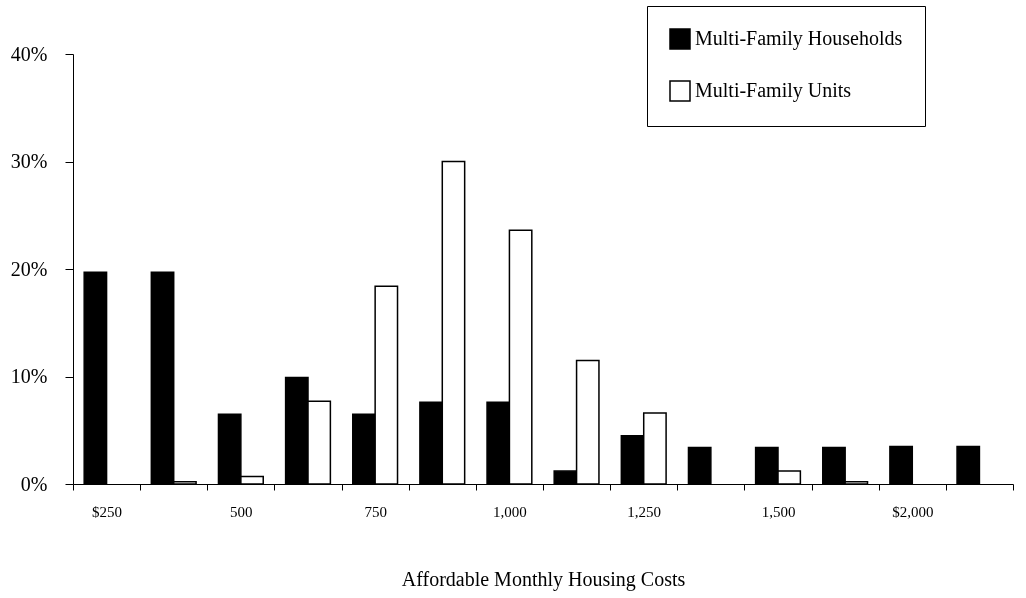 Image resolution: width=1026 pixels, height=598 pixels. Describe the element at coordinates (773, 90) in the screenshot. I see `legend-label: Multi-Family Units` at that location.